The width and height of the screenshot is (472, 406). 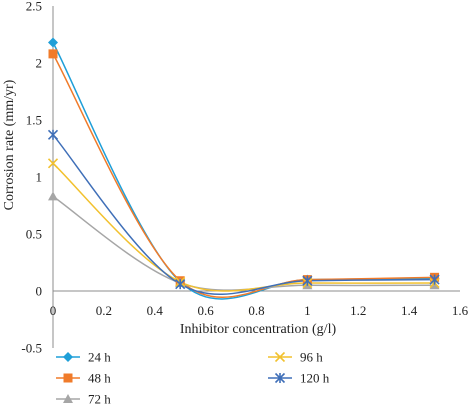 What do you see at coordinates (9, 144) in the screenshot?
I see `y-axis-title: Corrosion rate (mm/yr)` at bounding box center [9, 144].